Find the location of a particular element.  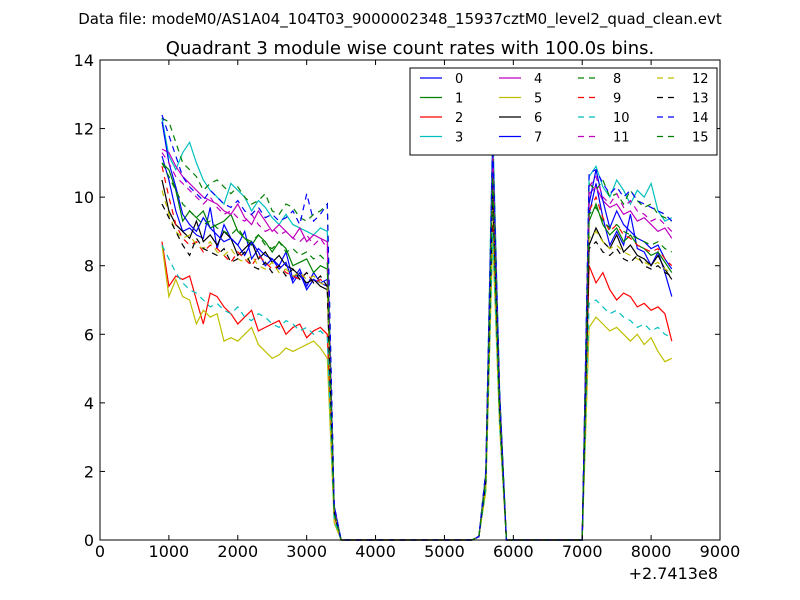

y-tick-label: 12 is located at coordinates (84, 129).